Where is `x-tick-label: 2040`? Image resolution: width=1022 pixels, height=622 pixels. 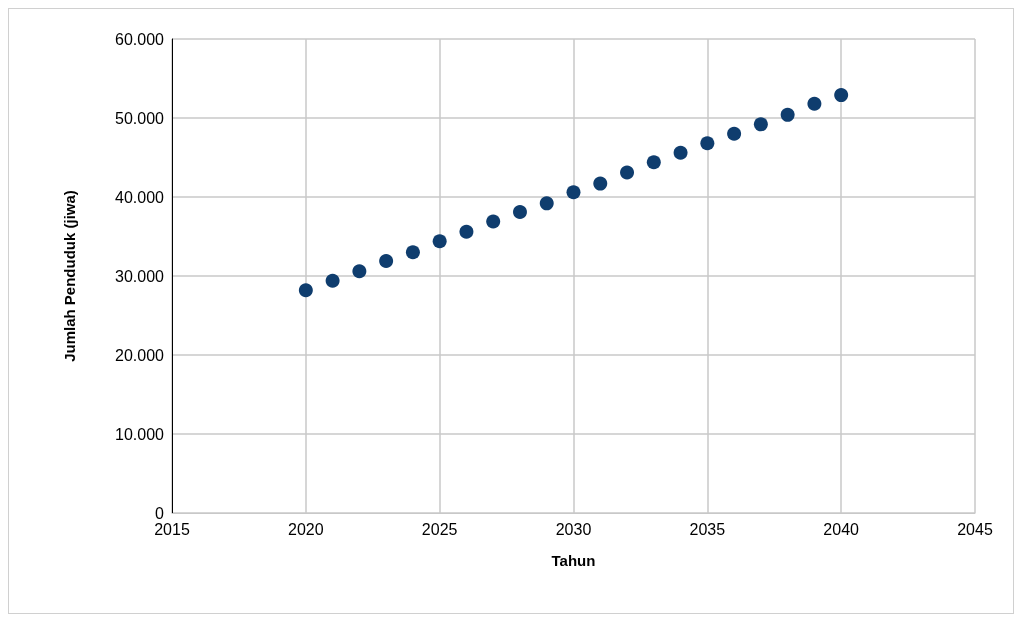 x-tick-label: 2040 is located at coordinates (841, 529).